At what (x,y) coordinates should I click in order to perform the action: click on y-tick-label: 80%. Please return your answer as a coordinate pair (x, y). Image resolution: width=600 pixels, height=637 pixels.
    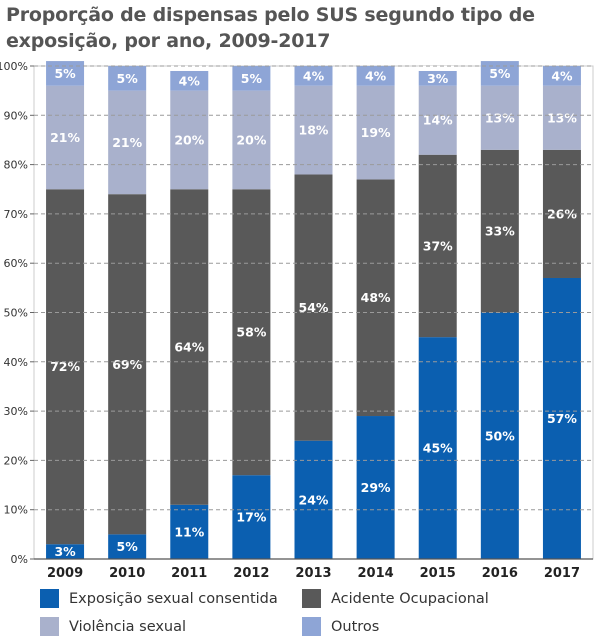
    Looking at the image, I should click on (16, 165).